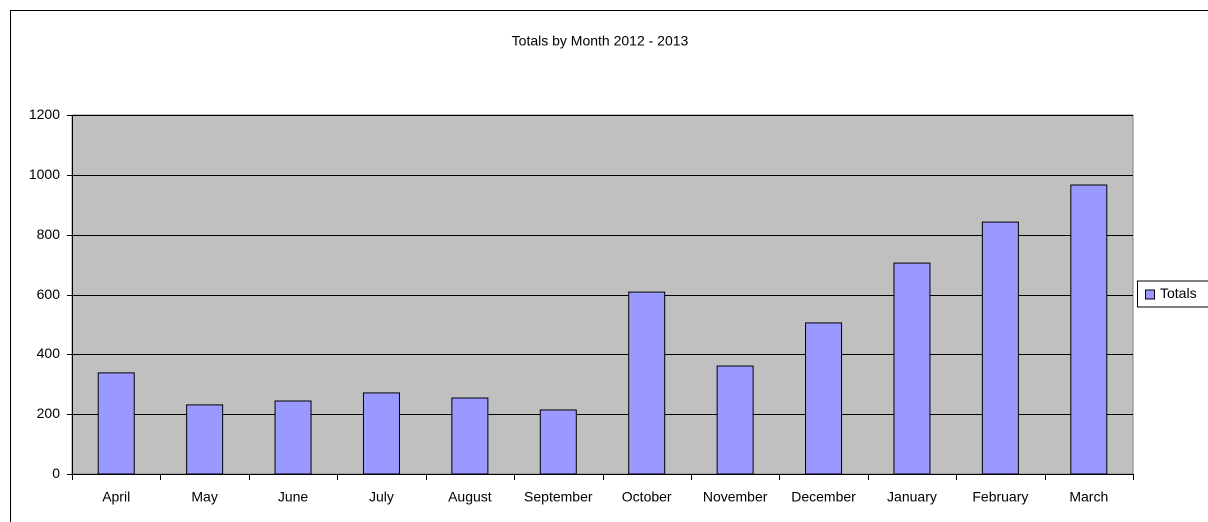 This screenshot has height=522, width=1208. I want to click on y-tick-label: 200, so click(49, 413).